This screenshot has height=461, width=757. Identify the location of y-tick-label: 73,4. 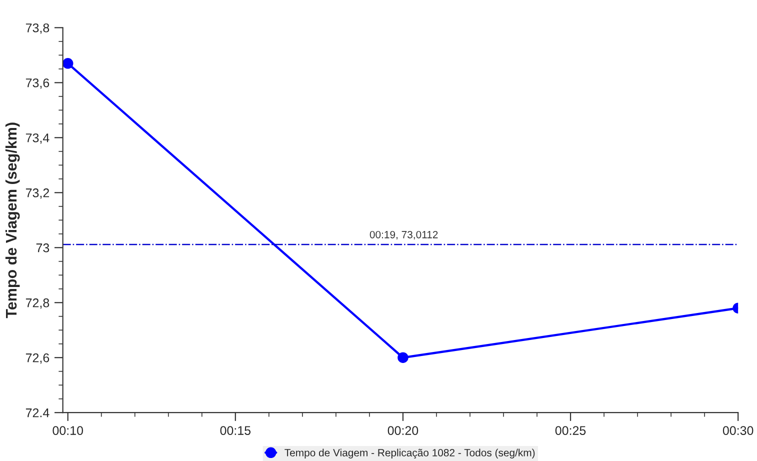
(38, 138).